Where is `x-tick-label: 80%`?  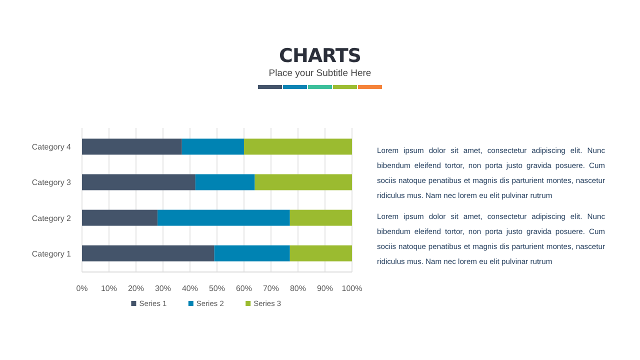 x-tick-label: 80% is located at coordinates (298, 288).